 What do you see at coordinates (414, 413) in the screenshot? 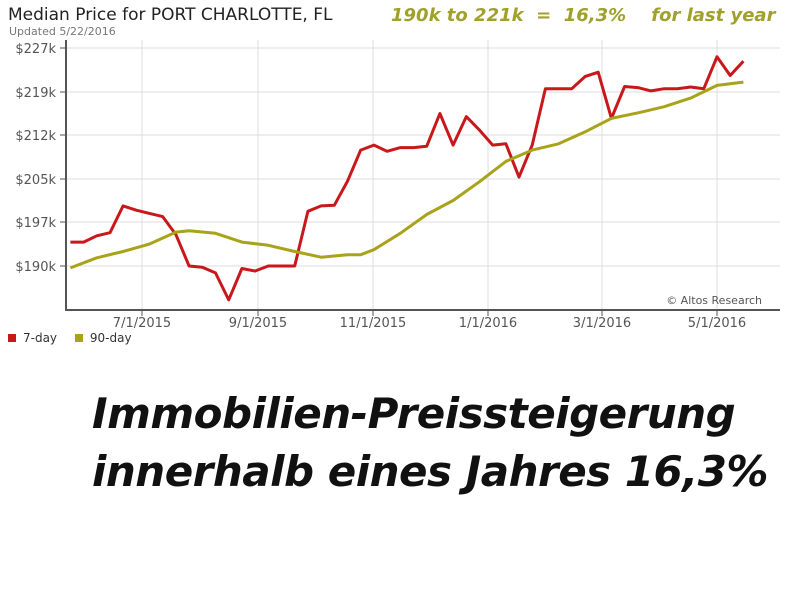
I see `headline-line-1: Immobilien-Preissteigerung` at bounding box center [414, 413].